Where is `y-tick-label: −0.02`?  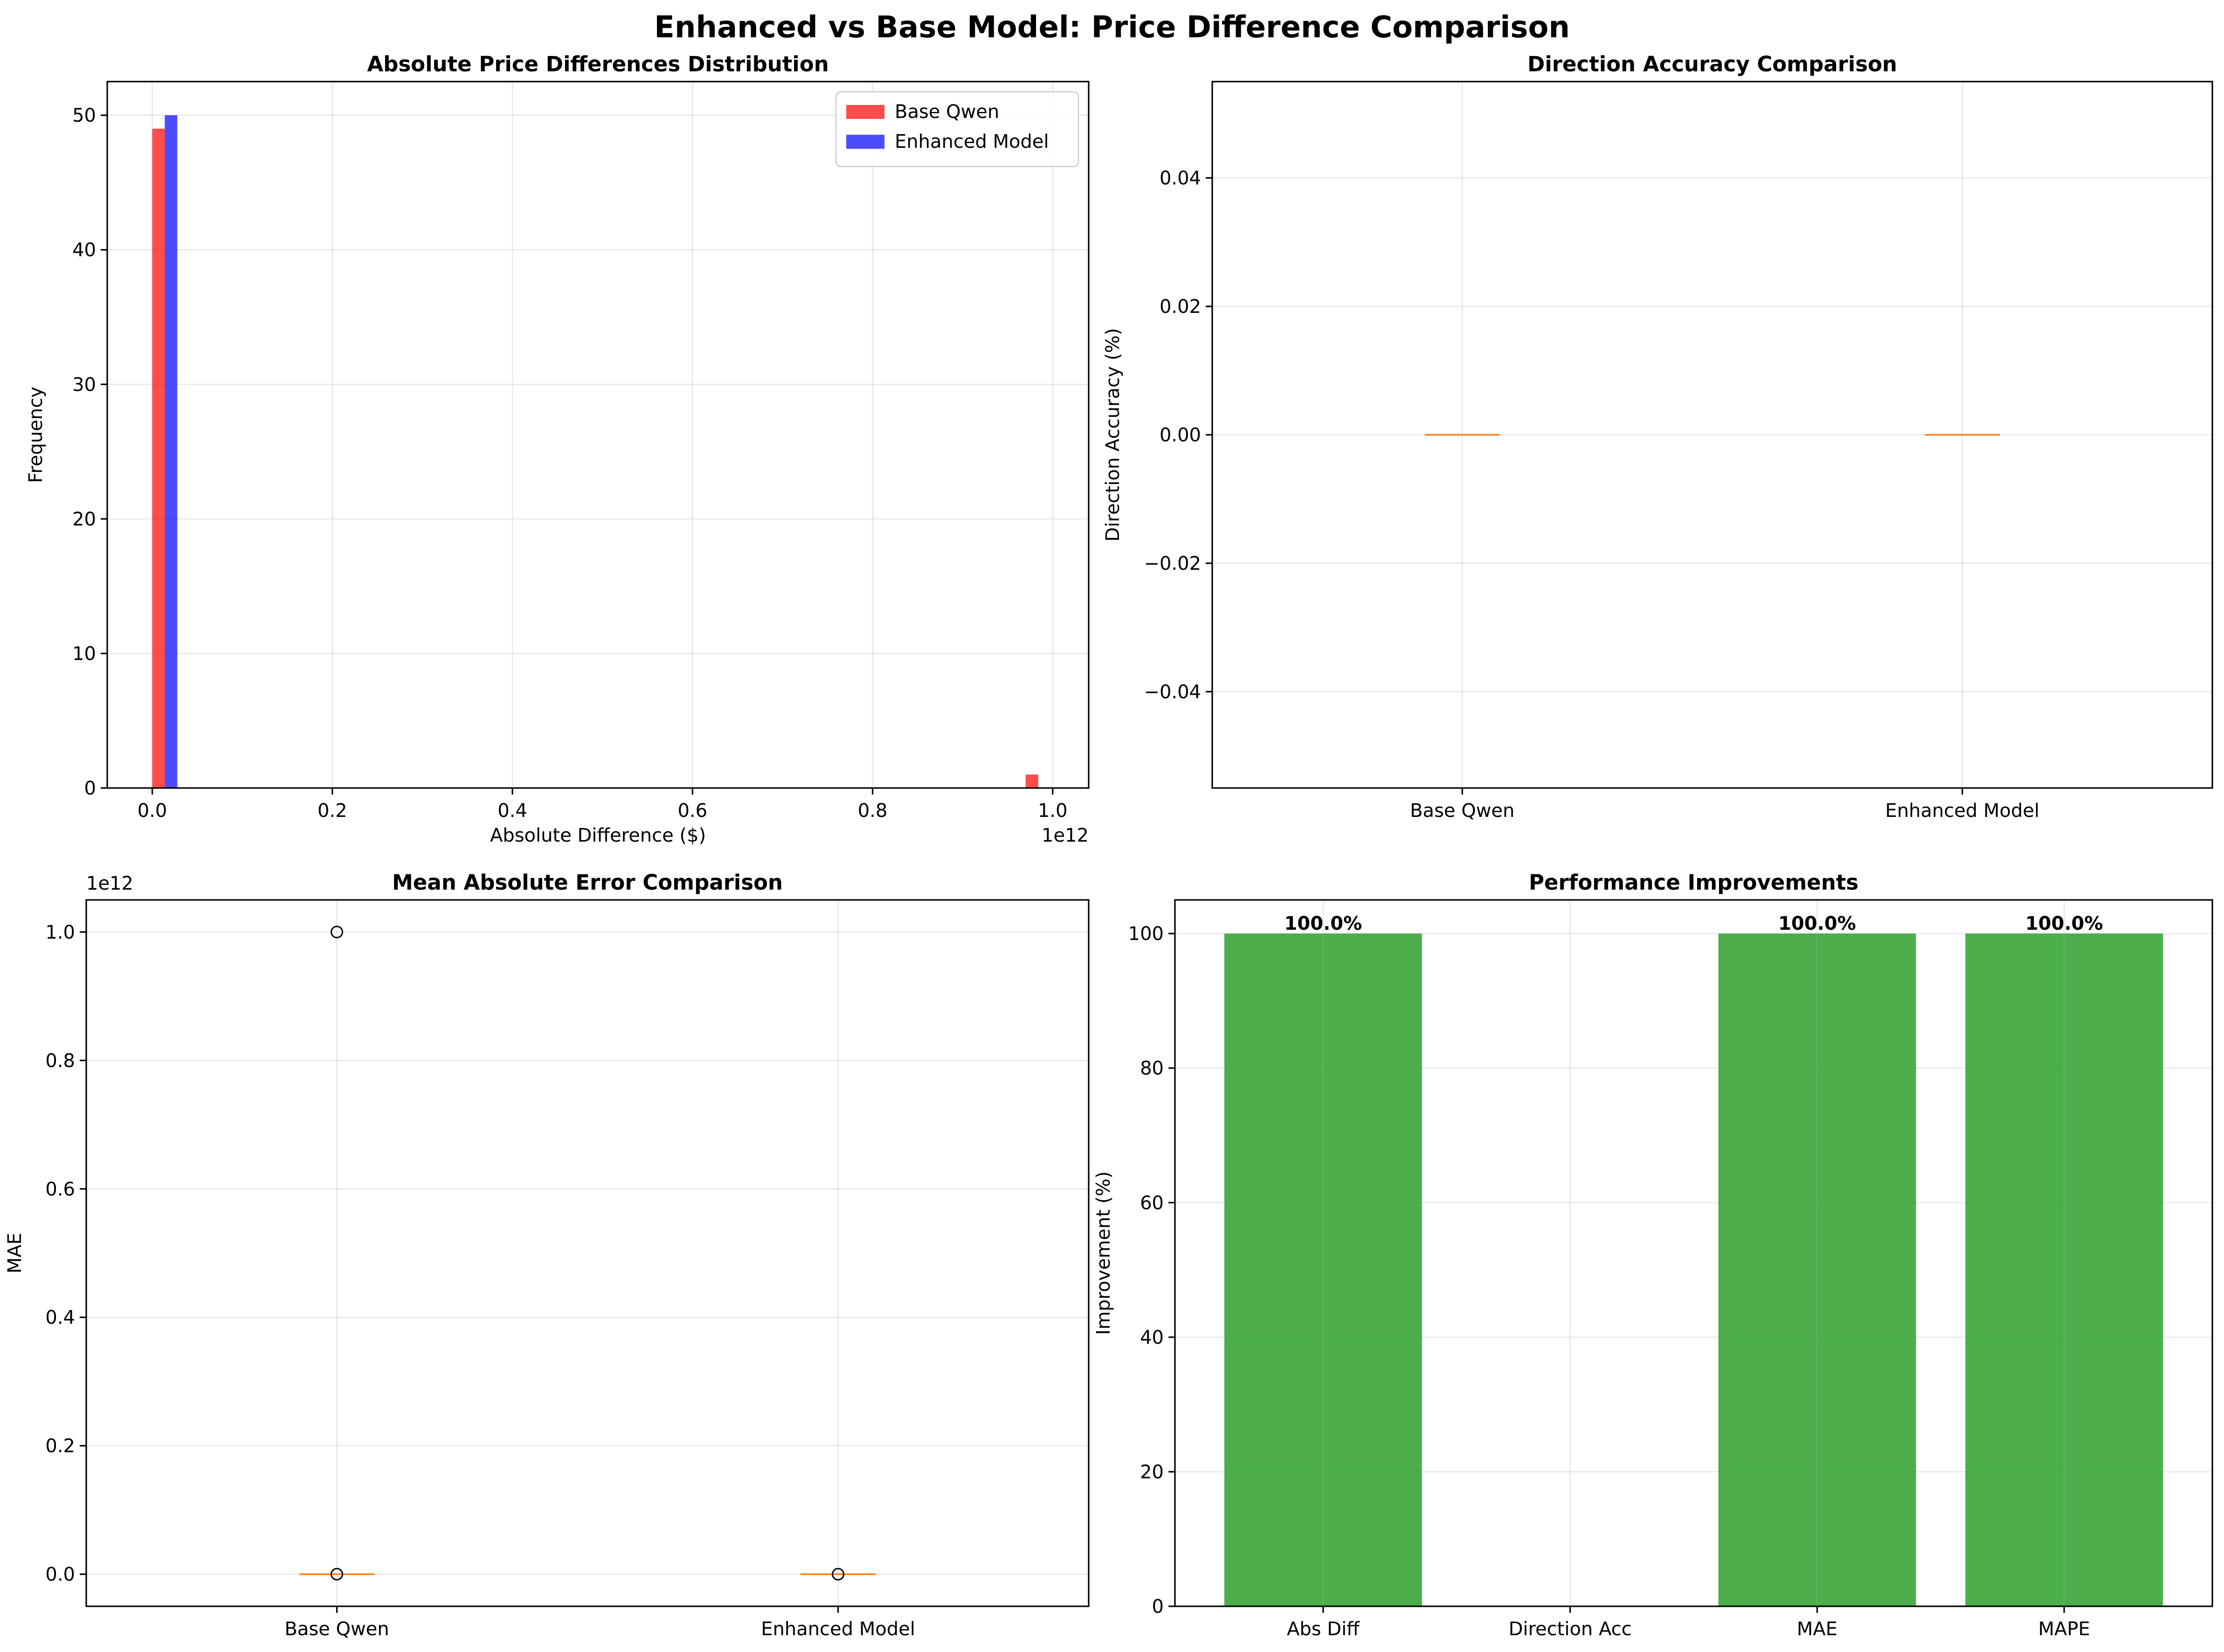
y-tick-label: −0.02 is located at coordinates (1172, 563).